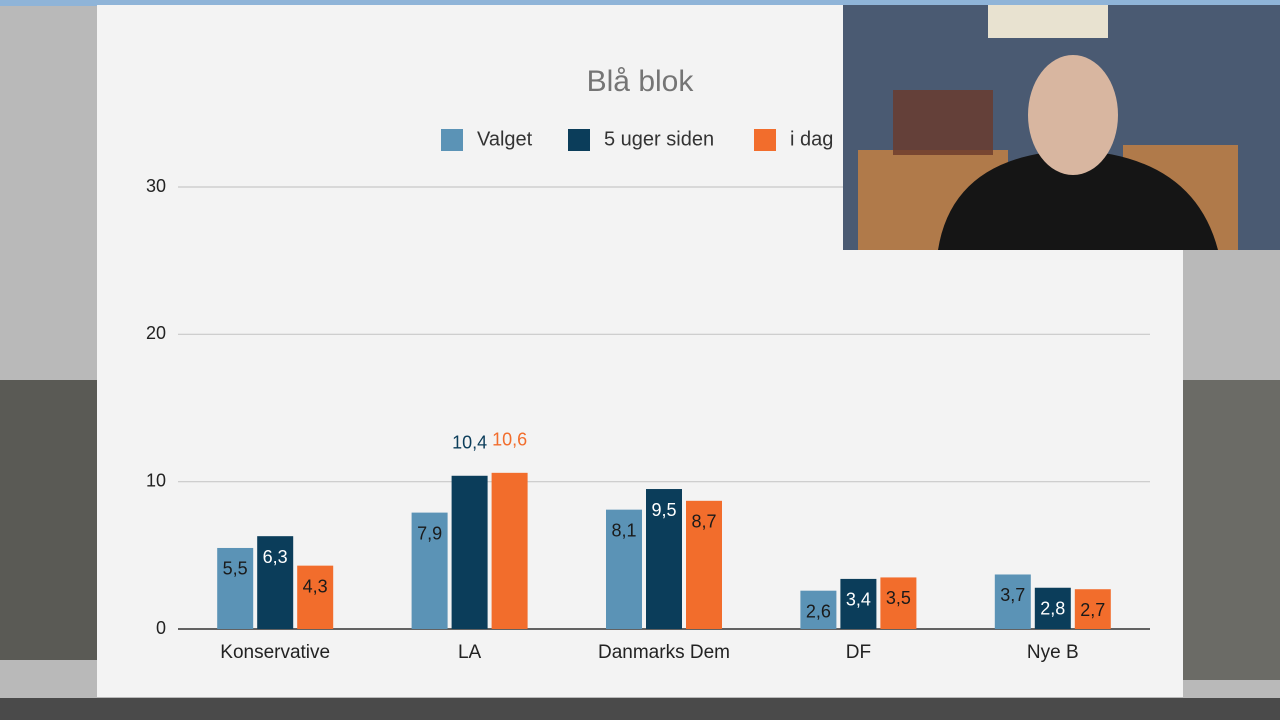 Image resolution: width=1280 pixels, height=720 pixels. I want to click on value-label: 2,6, so click(818, 611).